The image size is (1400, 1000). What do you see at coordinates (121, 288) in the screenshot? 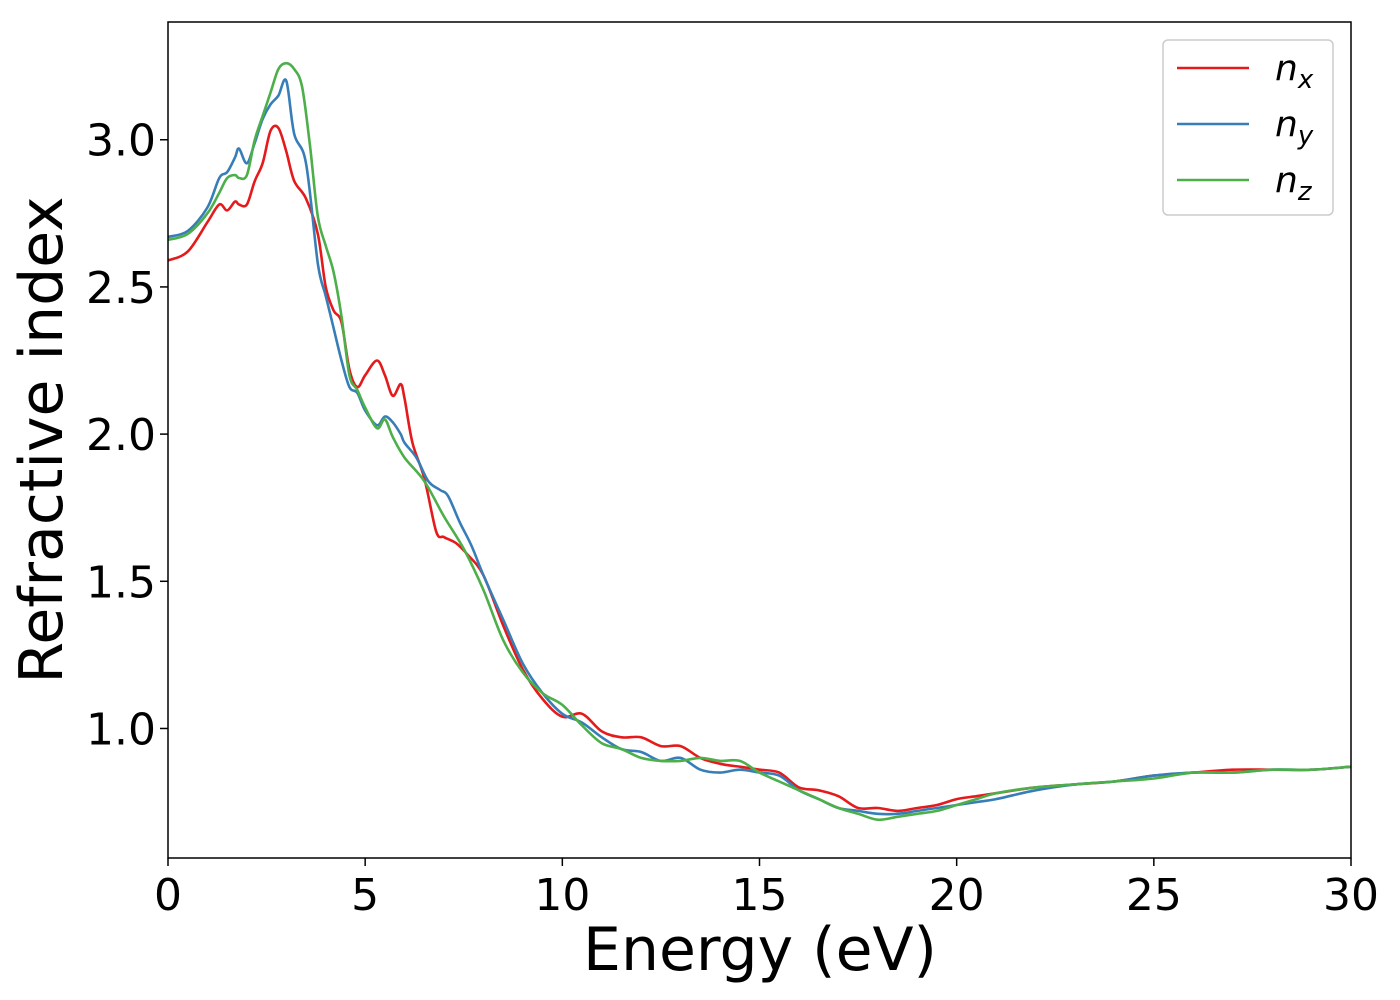
I see `y-tick-label: 2.5` at bounding box center [121, 288].